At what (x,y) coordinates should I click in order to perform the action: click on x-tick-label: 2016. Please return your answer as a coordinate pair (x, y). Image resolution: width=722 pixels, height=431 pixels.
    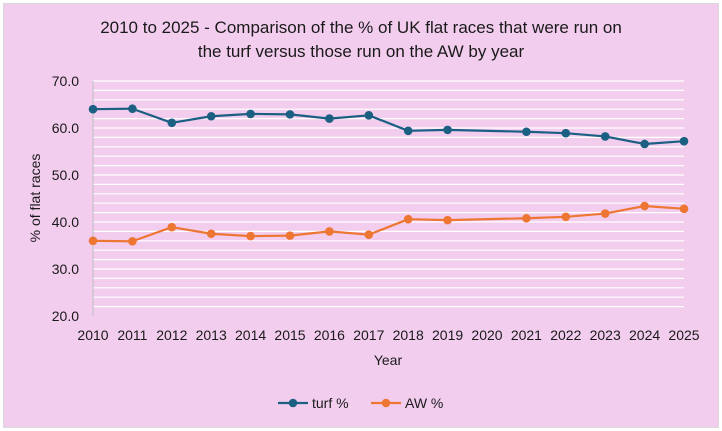
    Looking at the image, I should click on (329, 335).